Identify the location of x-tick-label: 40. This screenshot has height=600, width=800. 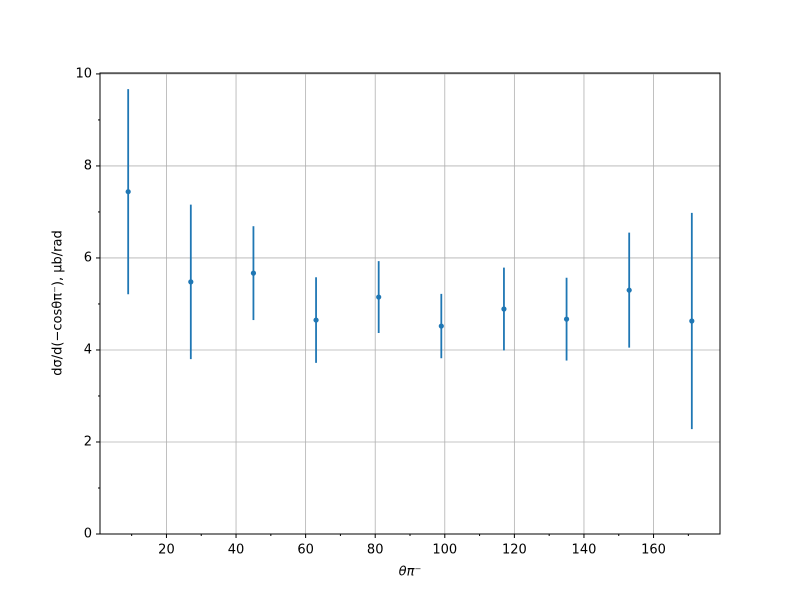
(236, 550).